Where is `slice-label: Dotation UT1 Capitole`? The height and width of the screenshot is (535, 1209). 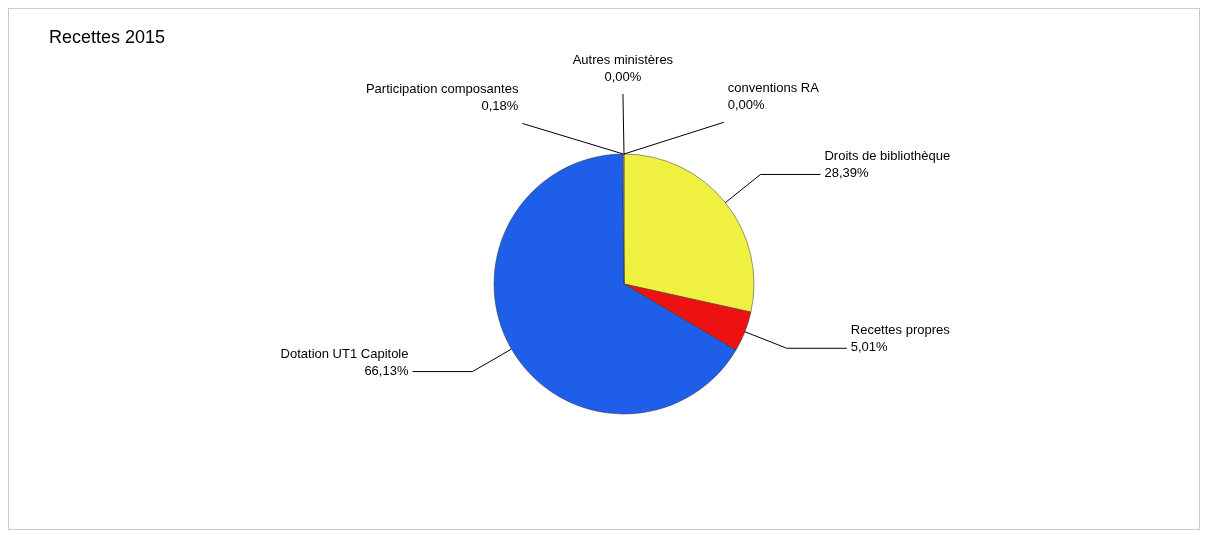 slice-label: Dotation UT1 Capitole is located at coordinates (344, 353).